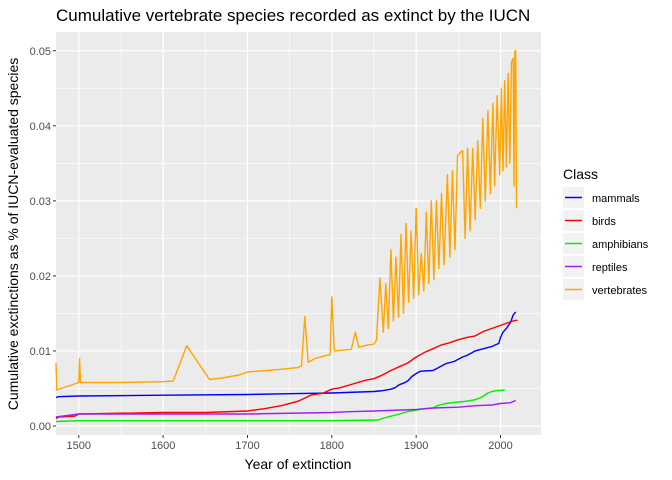  Describe the element at coordinates (285, 408) in the screenshot. I see `series-line-reptiles` at that location.